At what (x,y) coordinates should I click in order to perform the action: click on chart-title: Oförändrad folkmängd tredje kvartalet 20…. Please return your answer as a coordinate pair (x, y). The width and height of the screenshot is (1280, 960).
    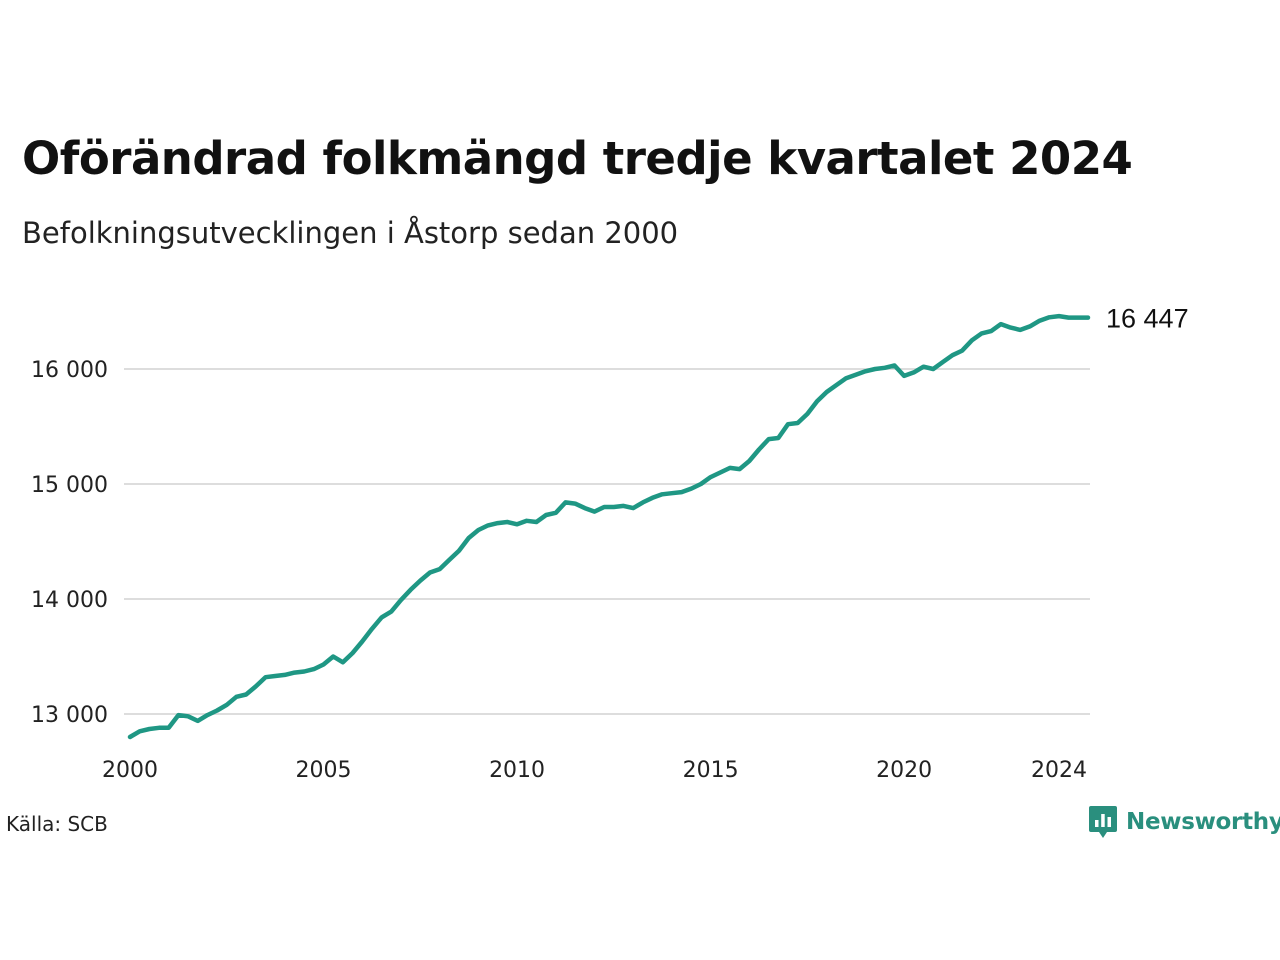
    Looking at the image, I should click on (577, 158).